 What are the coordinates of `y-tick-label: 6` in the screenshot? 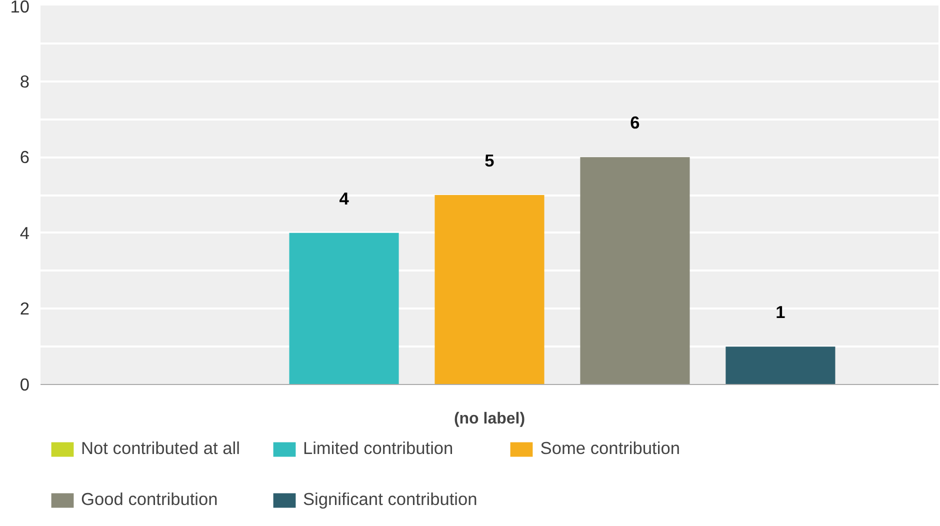 It's located at (25, 157).